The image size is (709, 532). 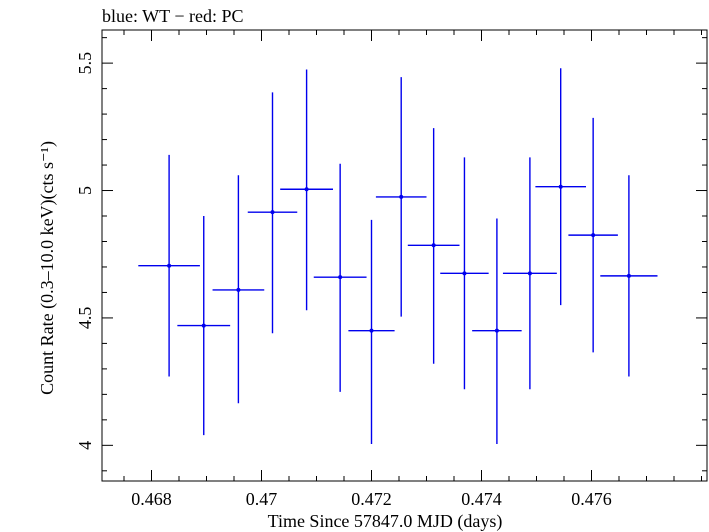 I want to click on y-tick-label: 4, so click(x=85, y=445).